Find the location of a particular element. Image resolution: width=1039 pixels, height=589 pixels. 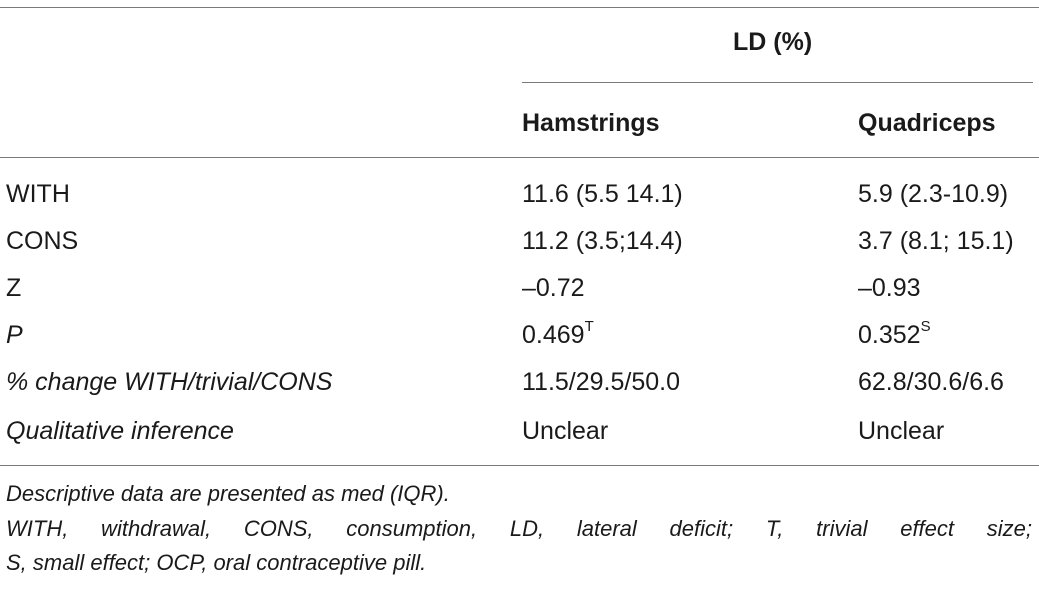

column-header-quadriceps: Quadriceps is located at coordinates (927, 123).